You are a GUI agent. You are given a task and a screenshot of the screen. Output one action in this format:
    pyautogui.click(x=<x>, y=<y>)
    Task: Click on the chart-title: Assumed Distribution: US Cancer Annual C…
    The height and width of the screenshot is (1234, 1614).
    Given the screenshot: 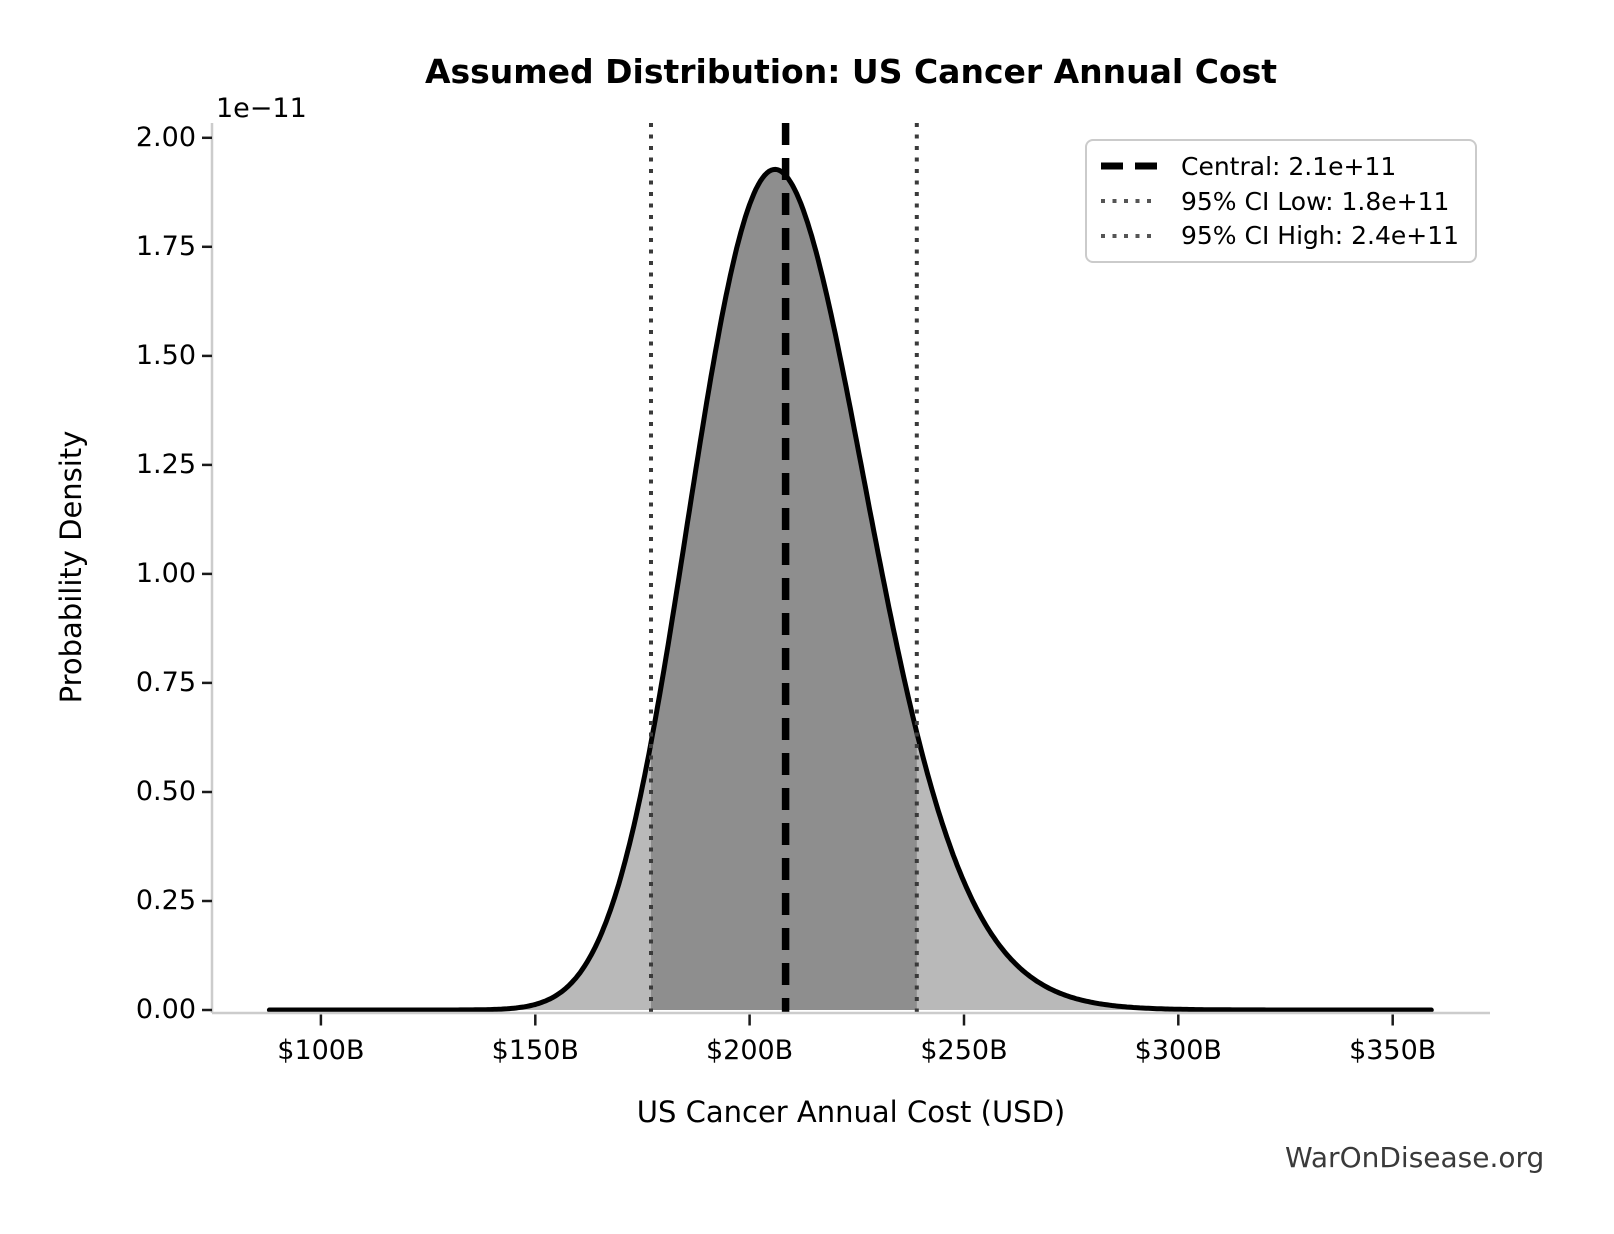 What is the action you would take?
    pyautogui.click(x=851, y=71)
    